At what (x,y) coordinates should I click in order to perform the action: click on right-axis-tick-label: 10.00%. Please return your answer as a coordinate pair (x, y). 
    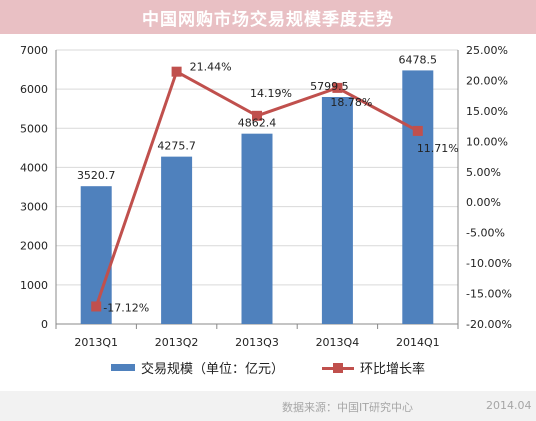
    Looking at the image, I should click on (487, 141).